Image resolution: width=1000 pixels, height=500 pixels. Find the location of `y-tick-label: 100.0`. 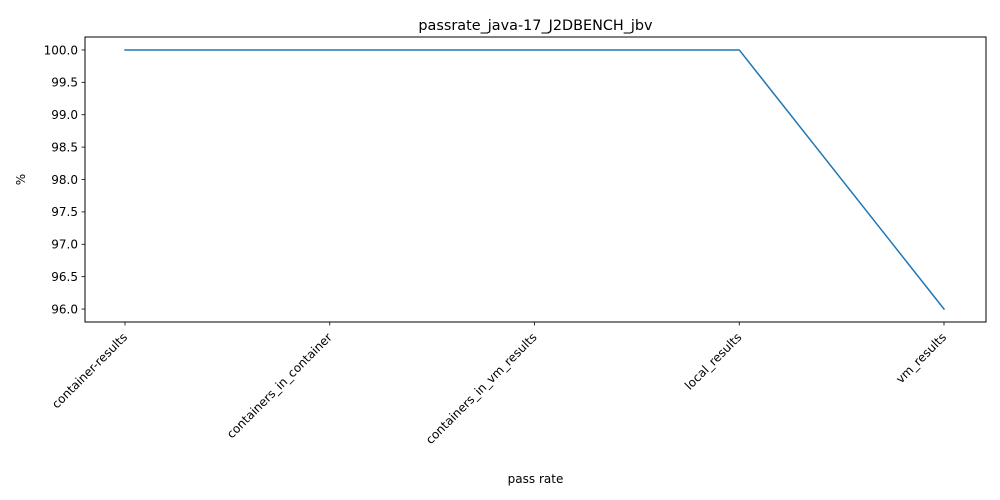

y-tick-label: 100.0 is located at coordinates (61, 50).